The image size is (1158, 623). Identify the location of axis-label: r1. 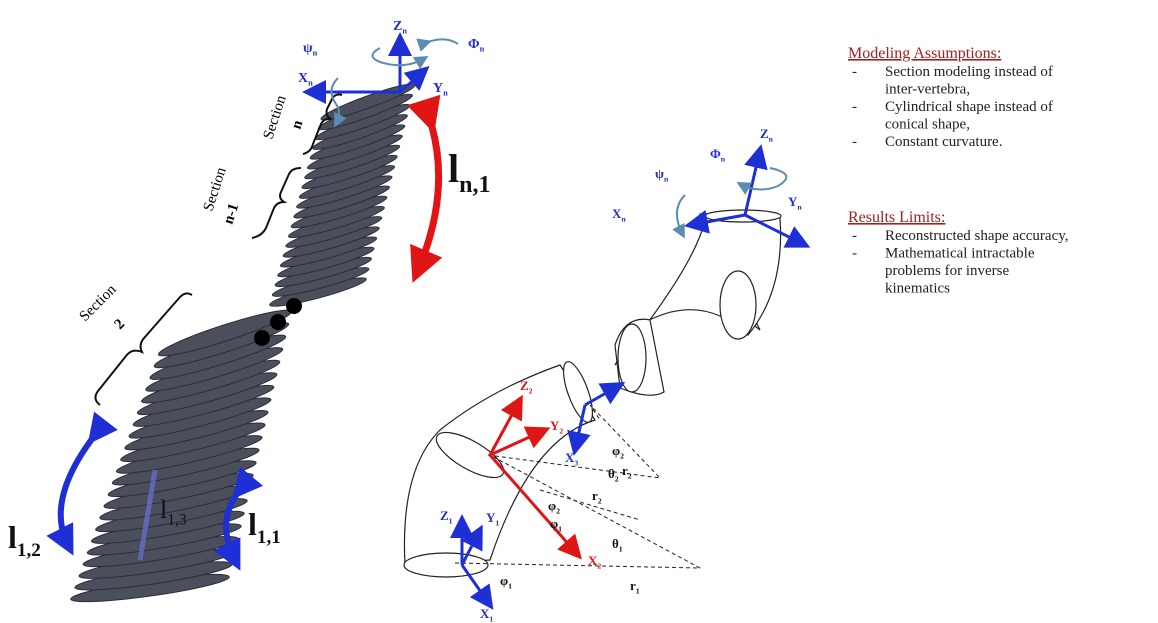
(635, 586).